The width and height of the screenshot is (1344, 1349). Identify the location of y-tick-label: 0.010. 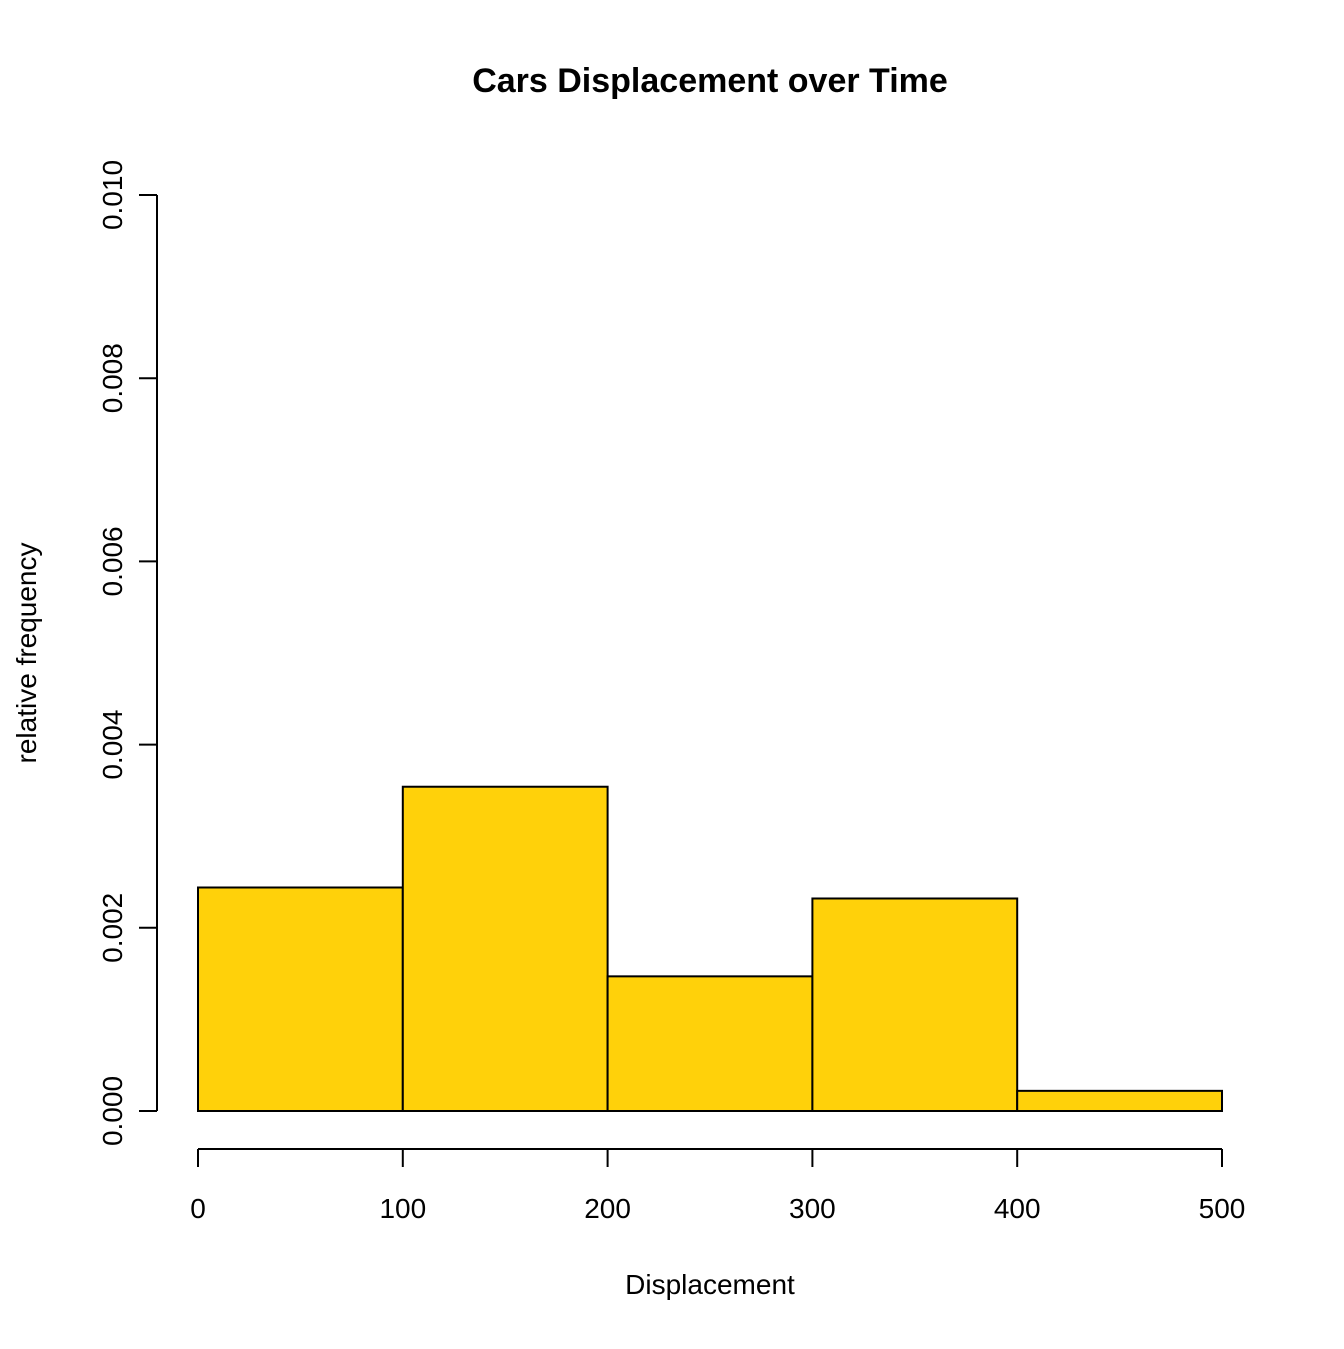
(112, 195).